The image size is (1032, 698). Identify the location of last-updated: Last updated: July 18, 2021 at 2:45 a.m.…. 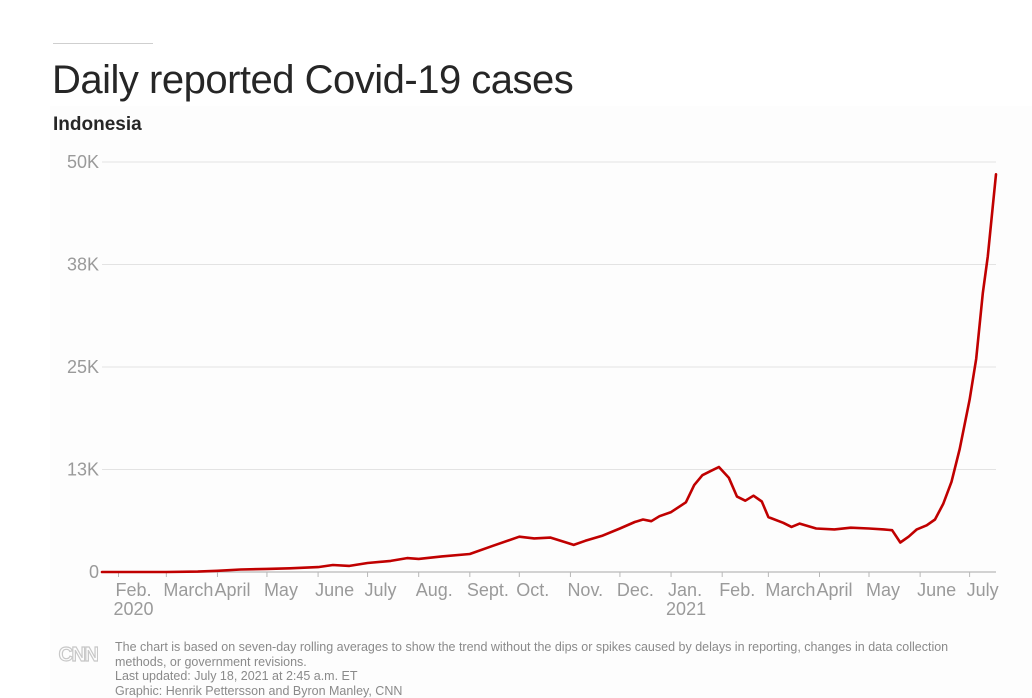
(236, 676).